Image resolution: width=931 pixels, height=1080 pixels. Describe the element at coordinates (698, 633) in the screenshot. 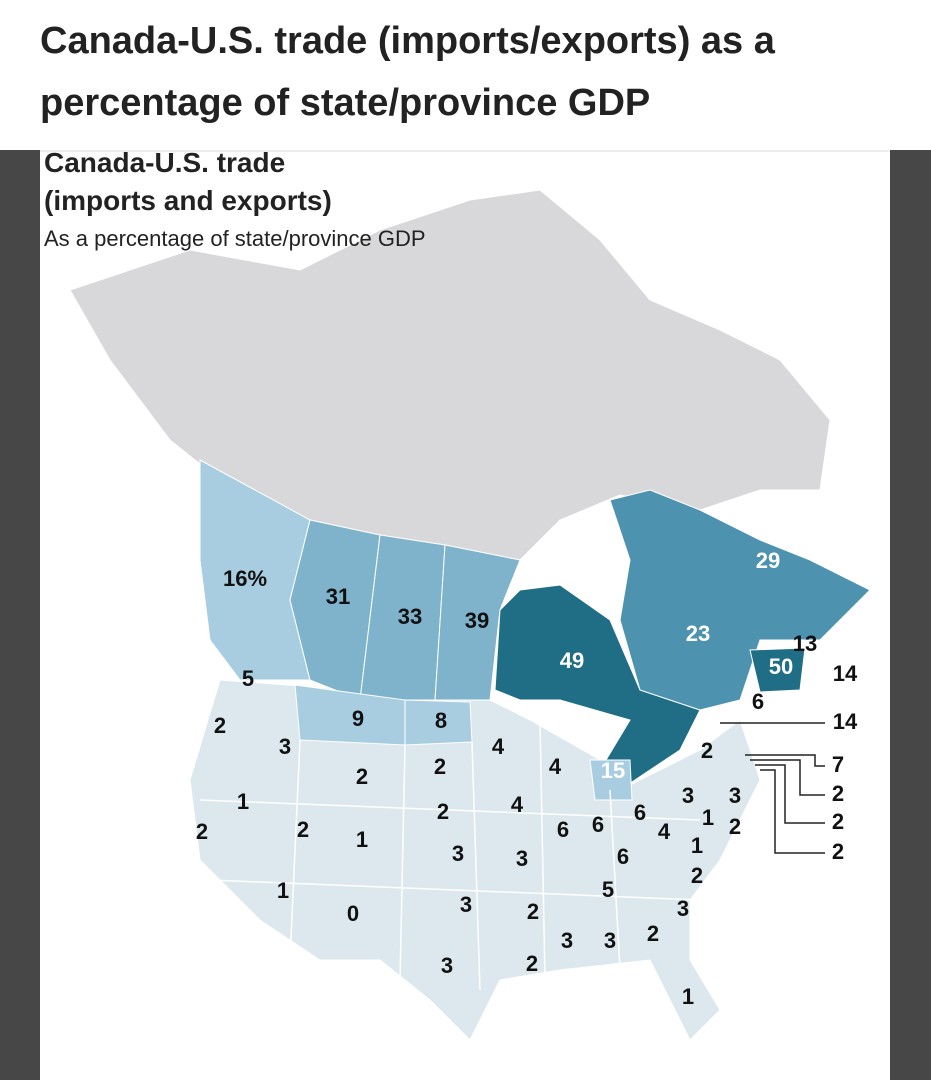

I see `region-value: 23` at that location.